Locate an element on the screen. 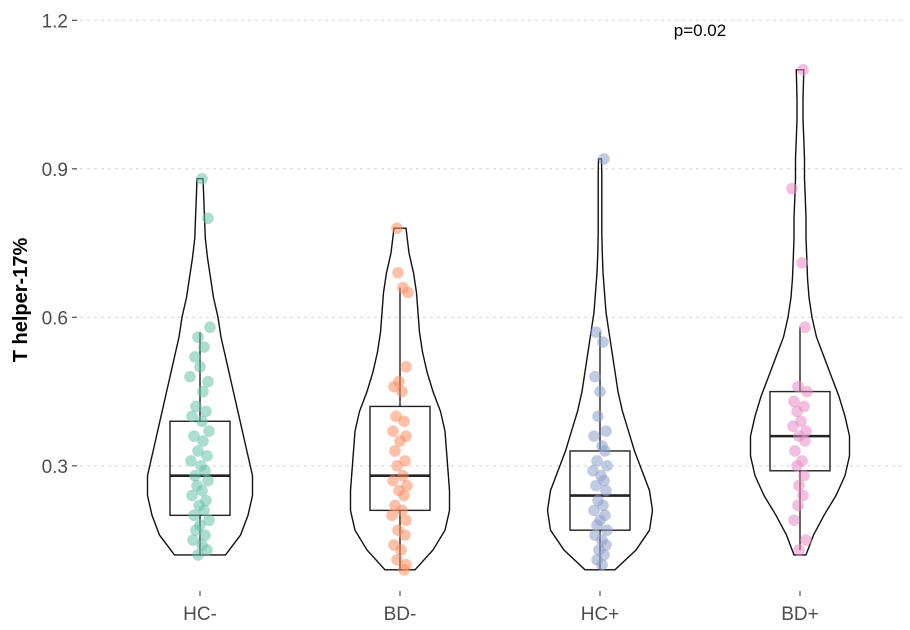 The height and width of the screenshot is (630, 910). x-tick-label: HC- is located at coordinates (200, 614).